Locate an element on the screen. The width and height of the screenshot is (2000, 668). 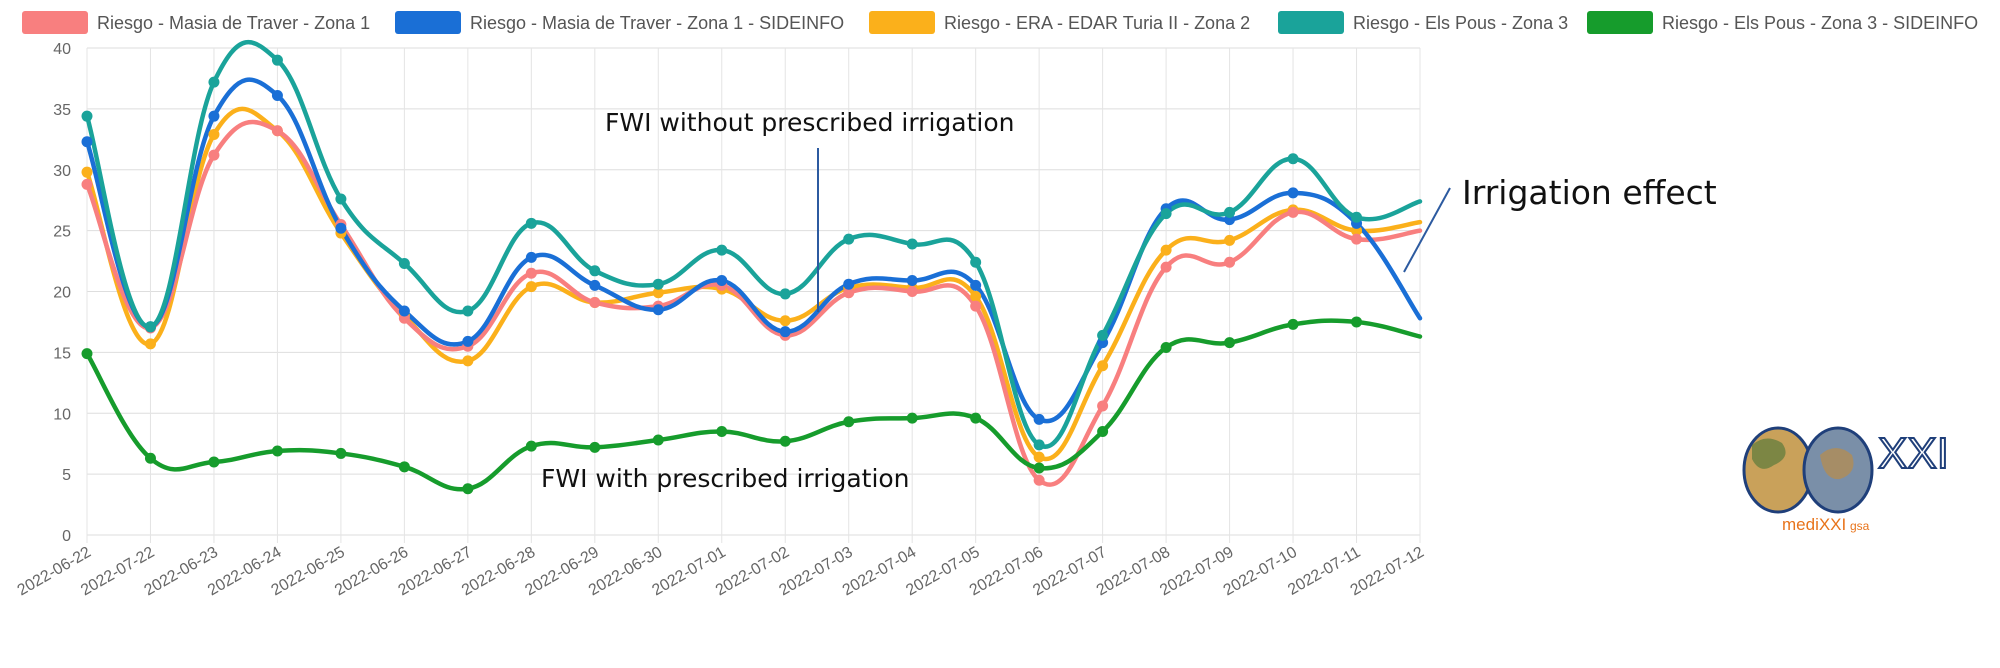
annotation-without-irrigation: FWI without prescribed irrigation is located at coordinates (809, 210).